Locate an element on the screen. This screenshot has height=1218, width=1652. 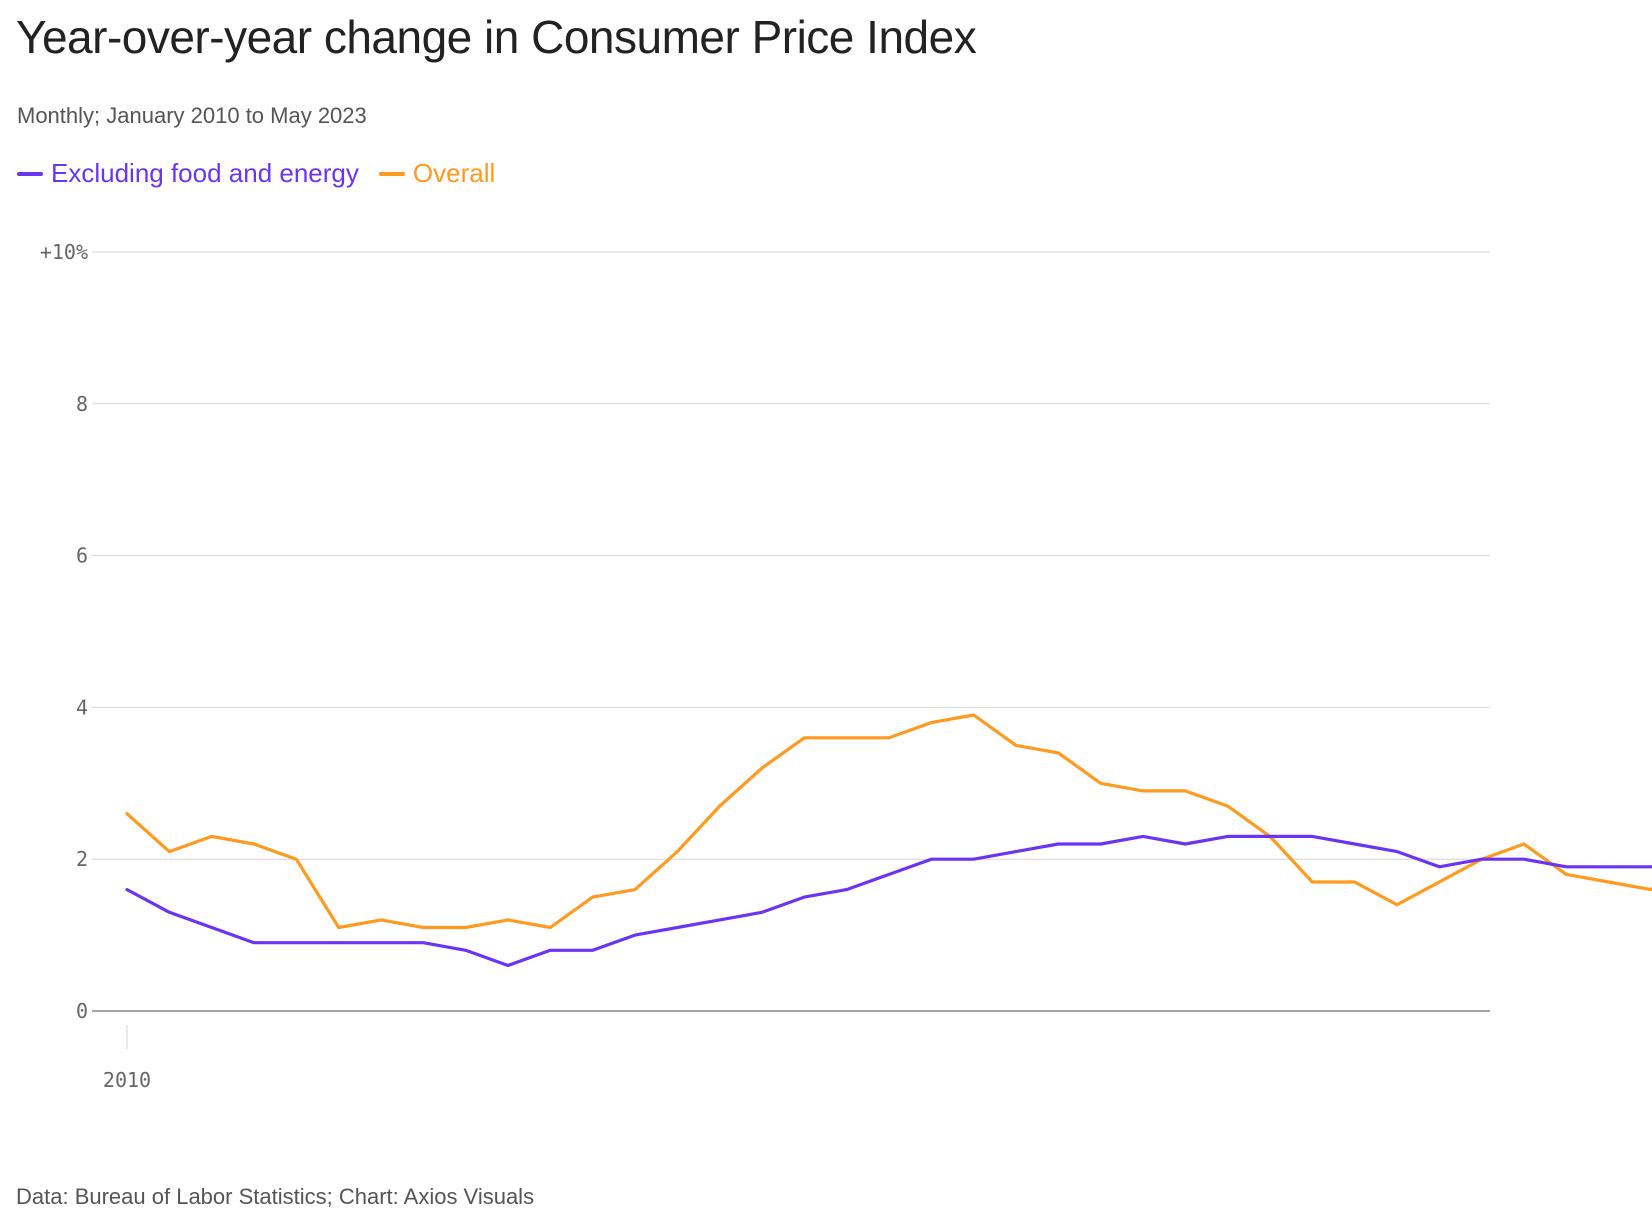
series-line-core is located at coordinates (888, 901).